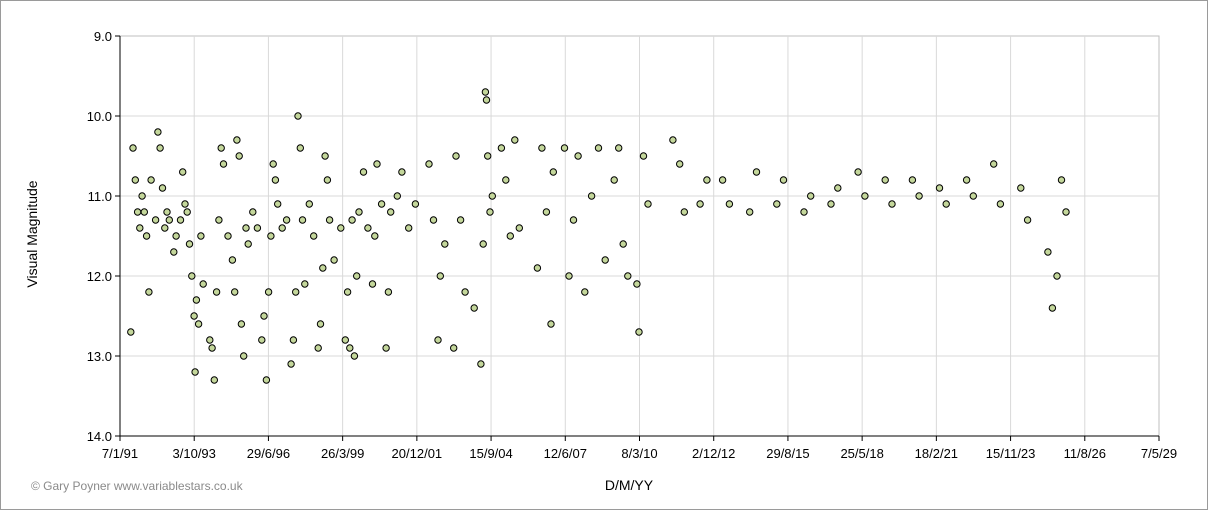 The height and width of the screenshot is (510, 1208). Describe the element at coordinates (417, 453) in the screenshot. I see `x-tick-label: 20/12/01` at that location.